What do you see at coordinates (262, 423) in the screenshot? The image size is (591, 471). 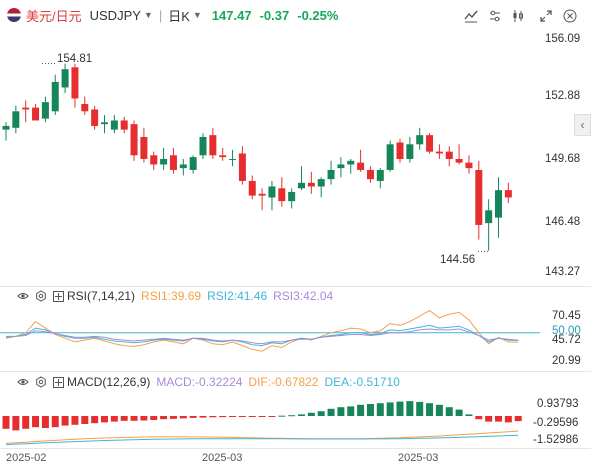 I see `macd-chart` at bounding box center [262, 423].